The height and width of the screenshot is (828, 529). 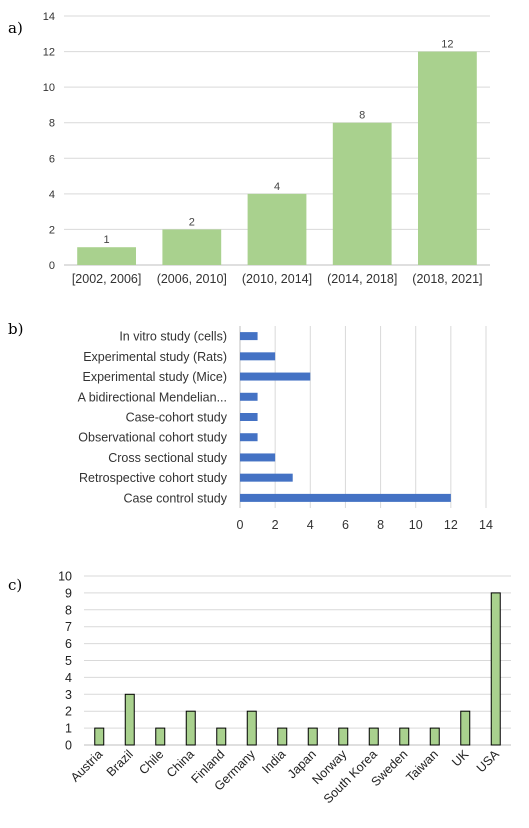 What do you see at coordinates (275, 525) in the screenshot?
I see `x-tick-label: 2` at bounding box center [275, 525].